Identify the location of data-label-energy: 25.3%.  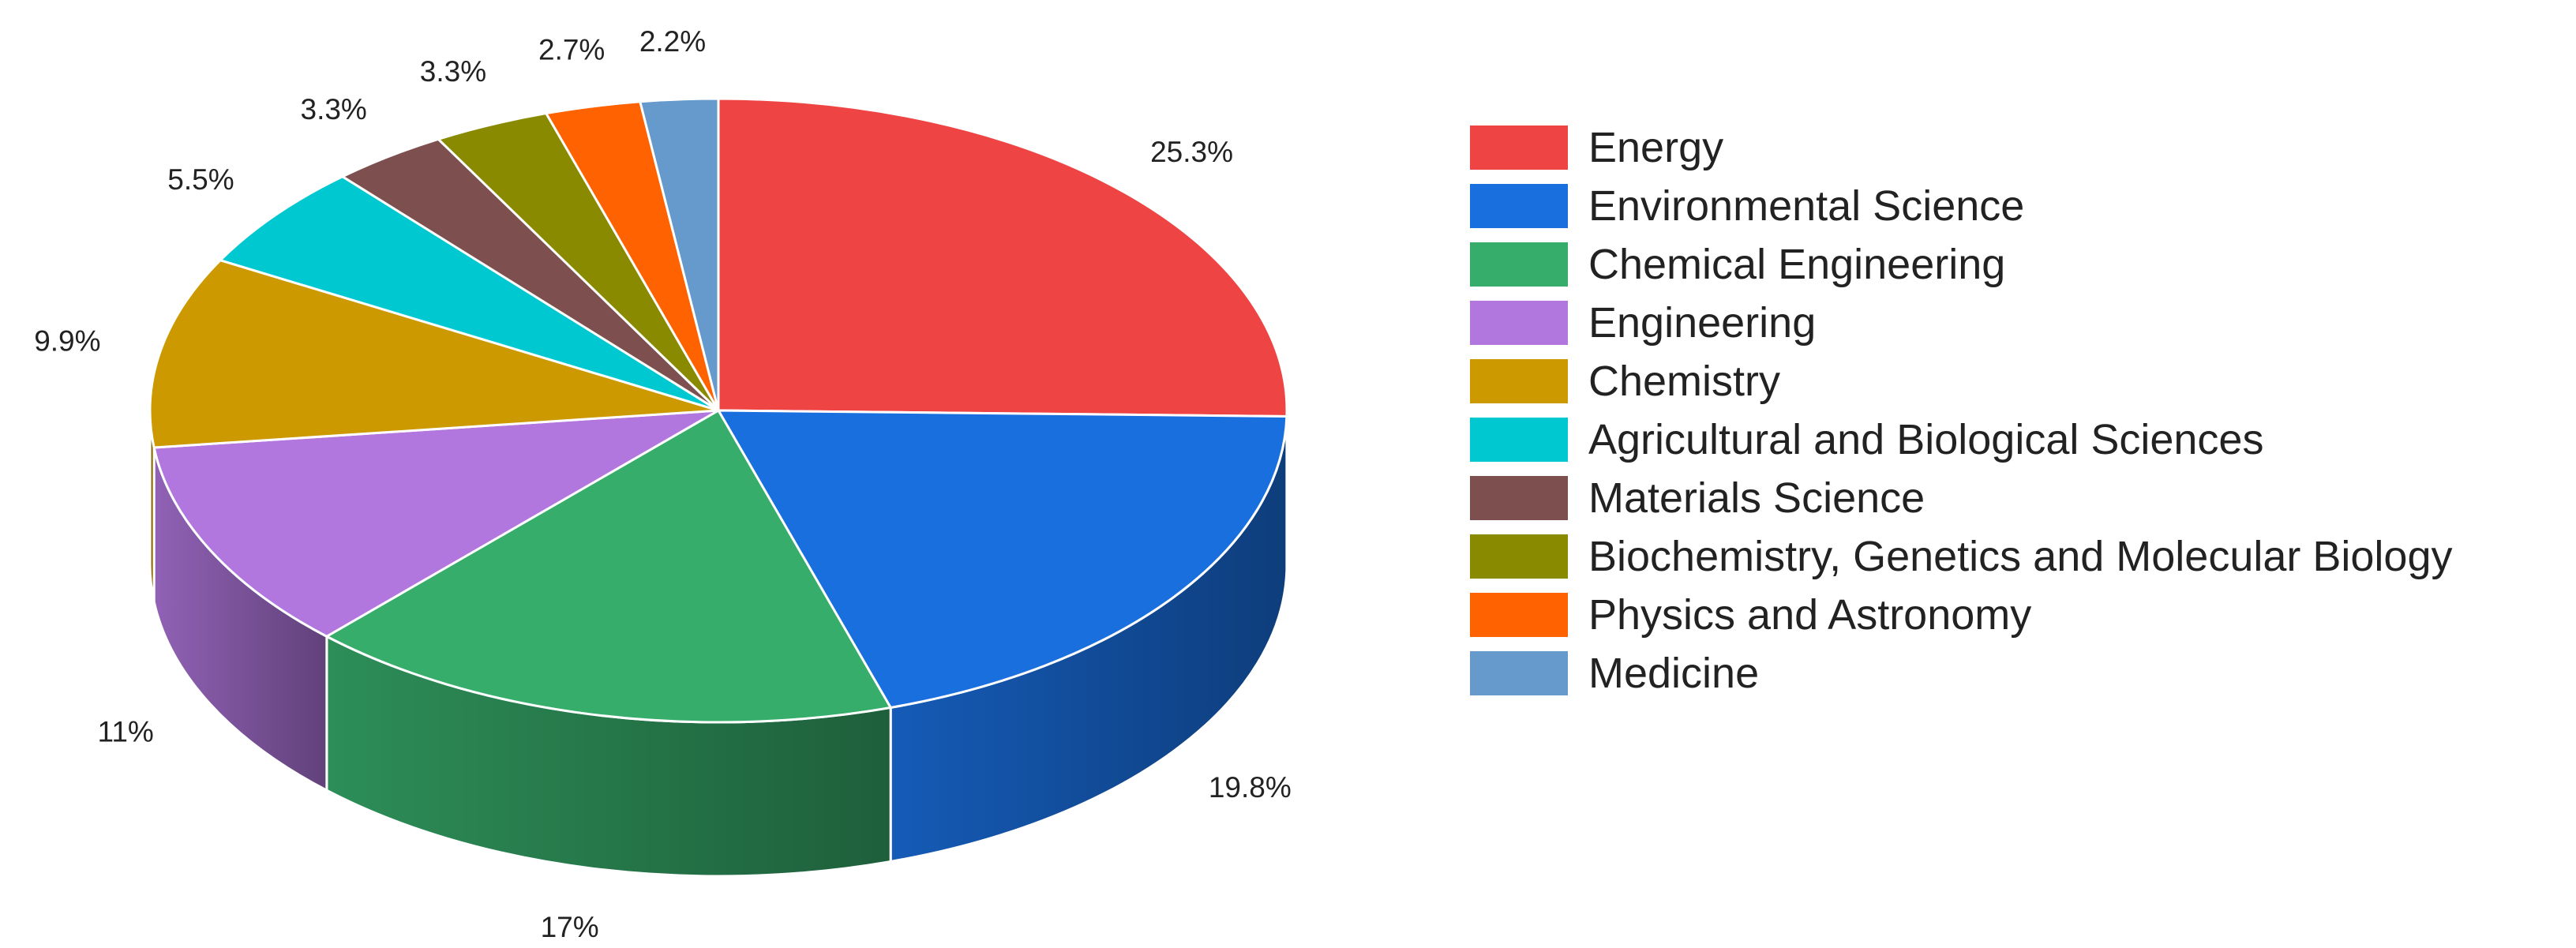
(1191, 152).